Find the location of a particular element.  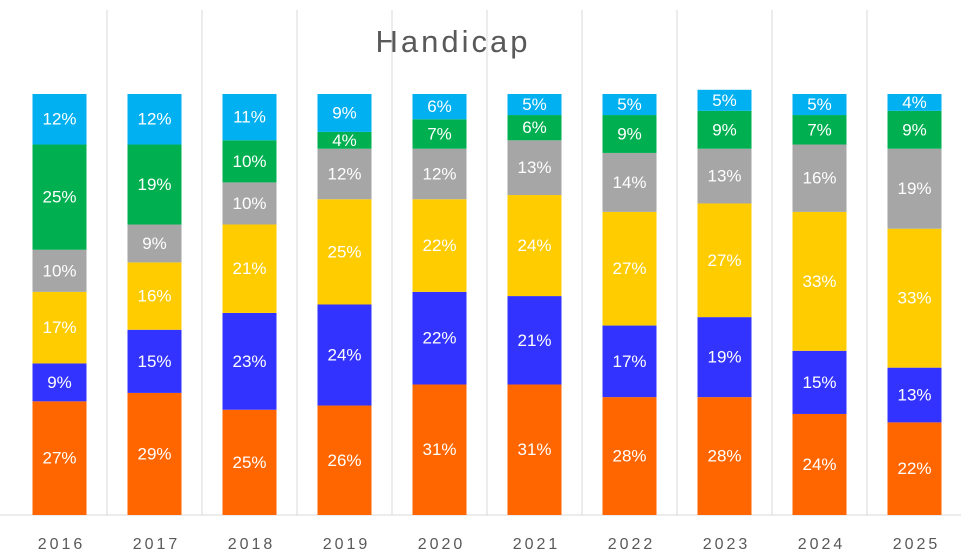

x-tick-label: 2018 is located at coordinates (252, 544).